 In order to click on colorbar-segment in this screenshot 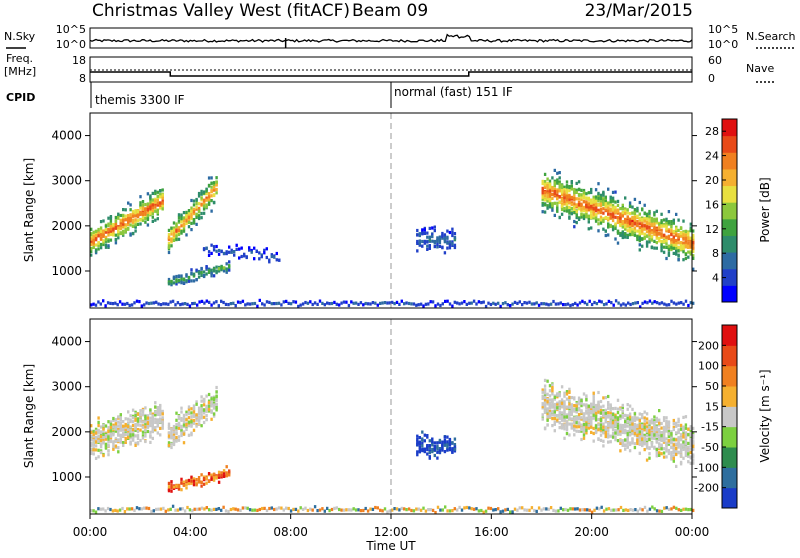, I will do `click(729, 478)`.